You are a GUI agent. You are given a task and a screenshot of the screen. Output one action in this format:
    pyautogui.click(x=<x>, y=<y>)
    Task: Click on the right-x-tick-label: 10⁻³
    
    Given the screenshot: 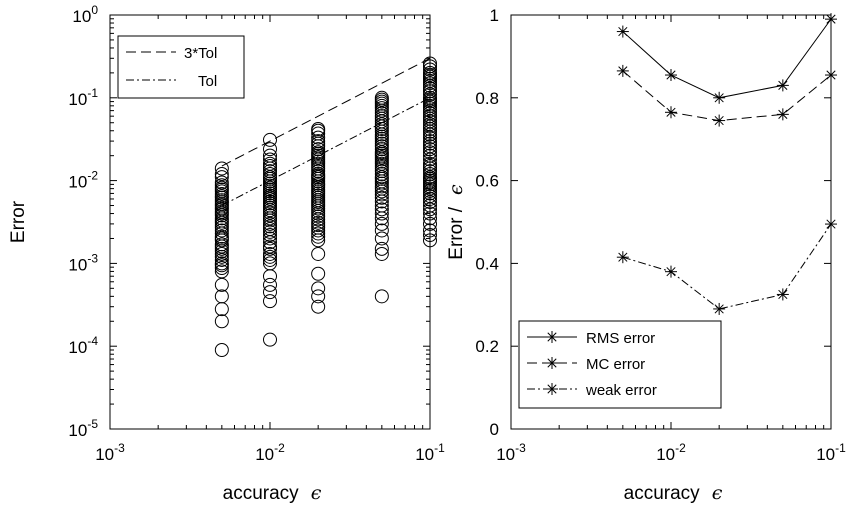 What is the action you would take?
    pyautogui.click(x=511, y=452)
    